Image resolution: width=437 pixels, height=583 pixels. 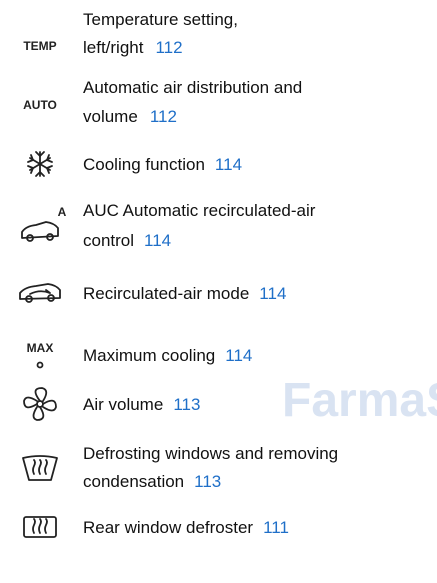 I want to click on item-text: volume 112, so click(x=130, y=116).